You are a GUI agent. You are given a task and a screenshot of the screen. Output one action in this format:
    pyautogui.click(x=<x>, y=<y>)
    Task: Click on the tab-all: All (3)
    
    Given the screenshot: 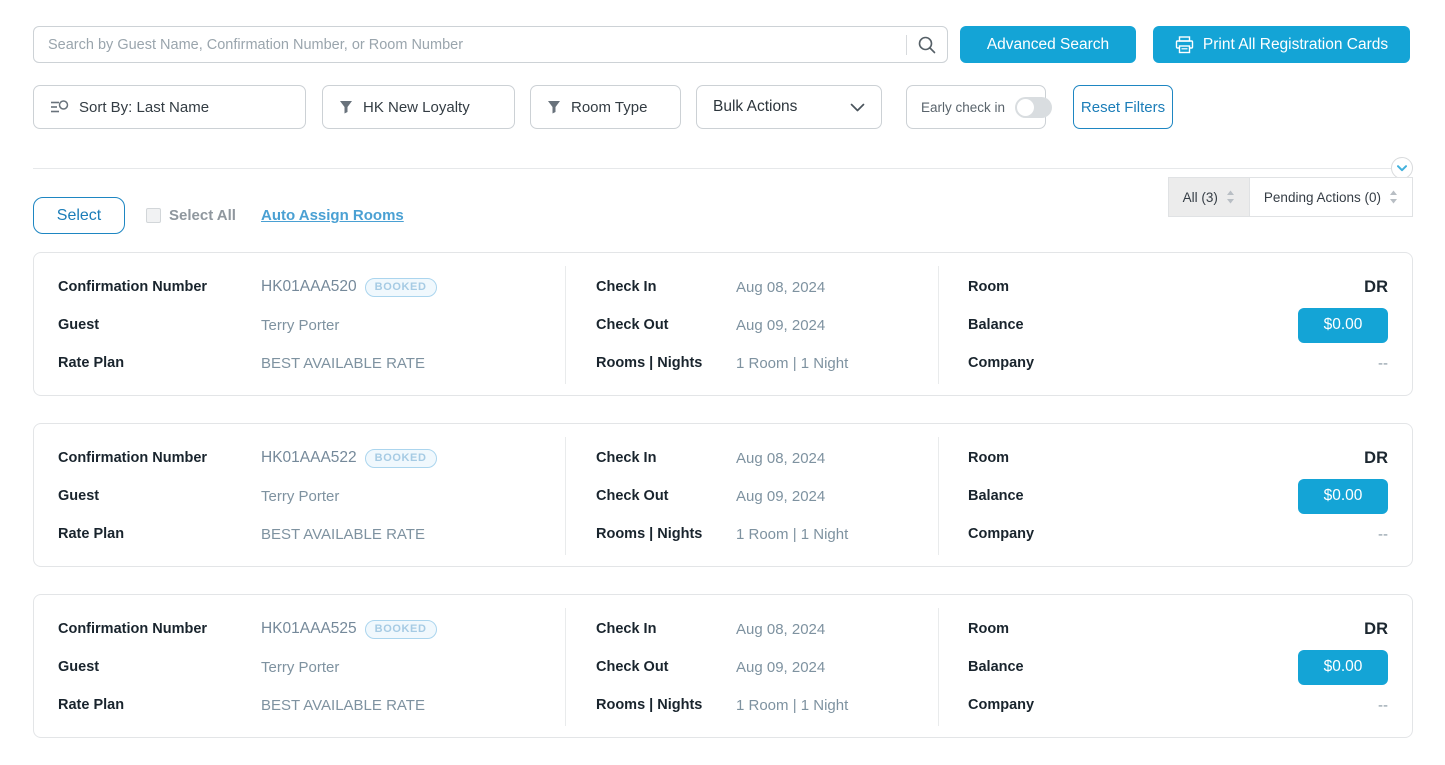 What is the action you would take?
    pyautogui.click(x=1208, y=197)
    